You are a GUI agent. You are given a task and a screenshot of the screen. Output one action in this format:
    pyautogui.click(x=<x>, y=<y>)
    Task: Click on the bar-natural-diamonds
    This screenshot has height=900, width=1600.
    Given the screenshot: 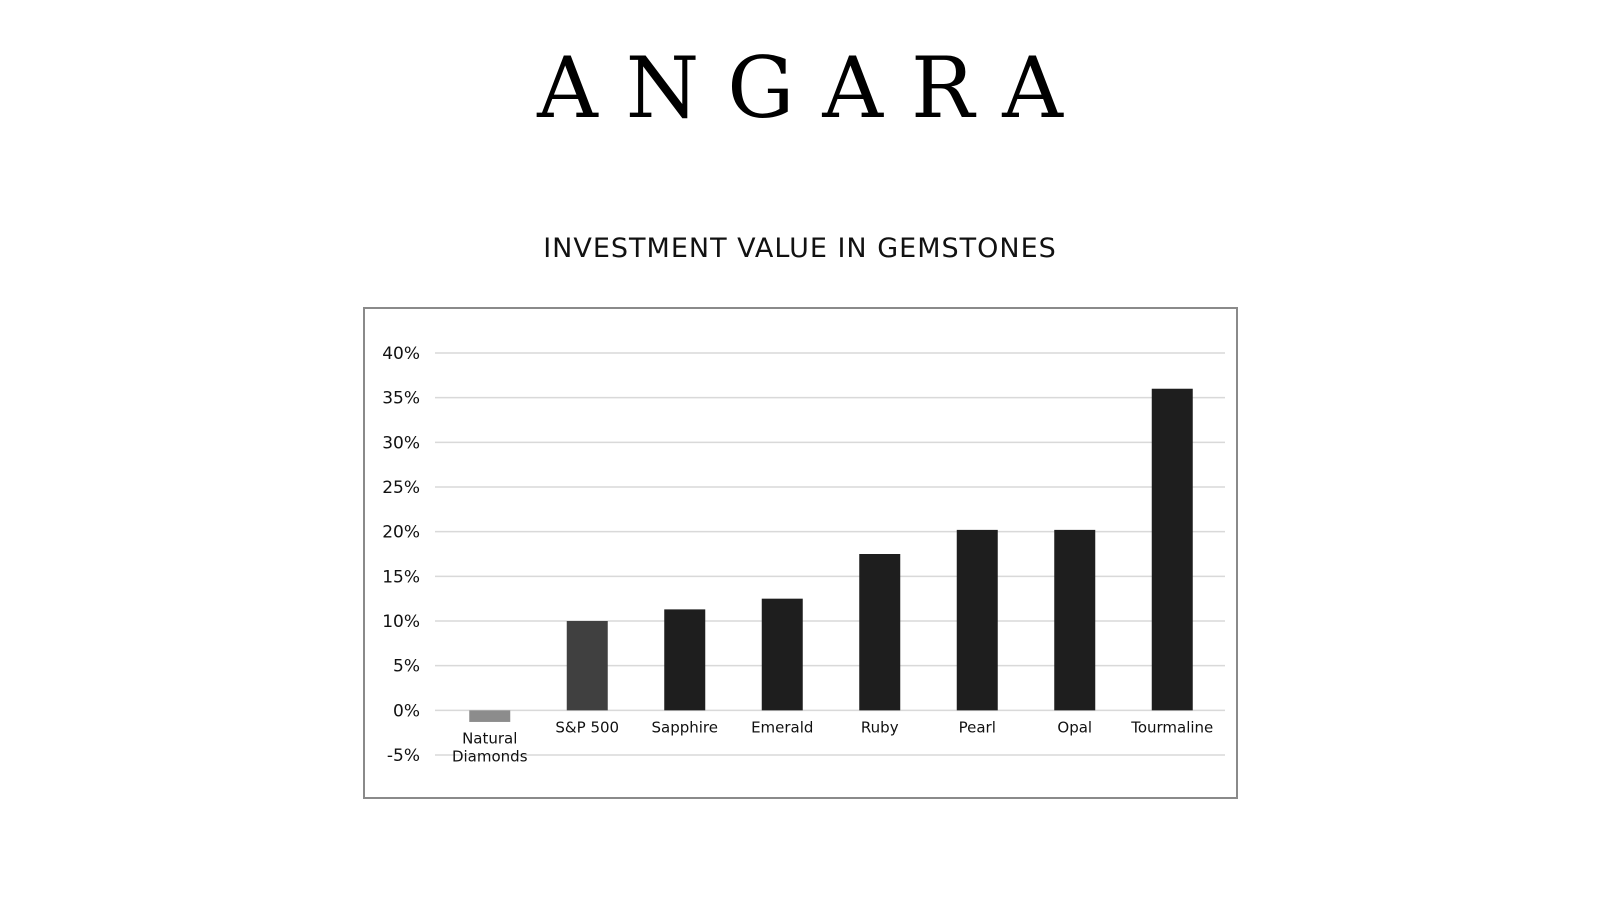 What is the action you would take?
    pyautogui.click(x=490, y=716)
    